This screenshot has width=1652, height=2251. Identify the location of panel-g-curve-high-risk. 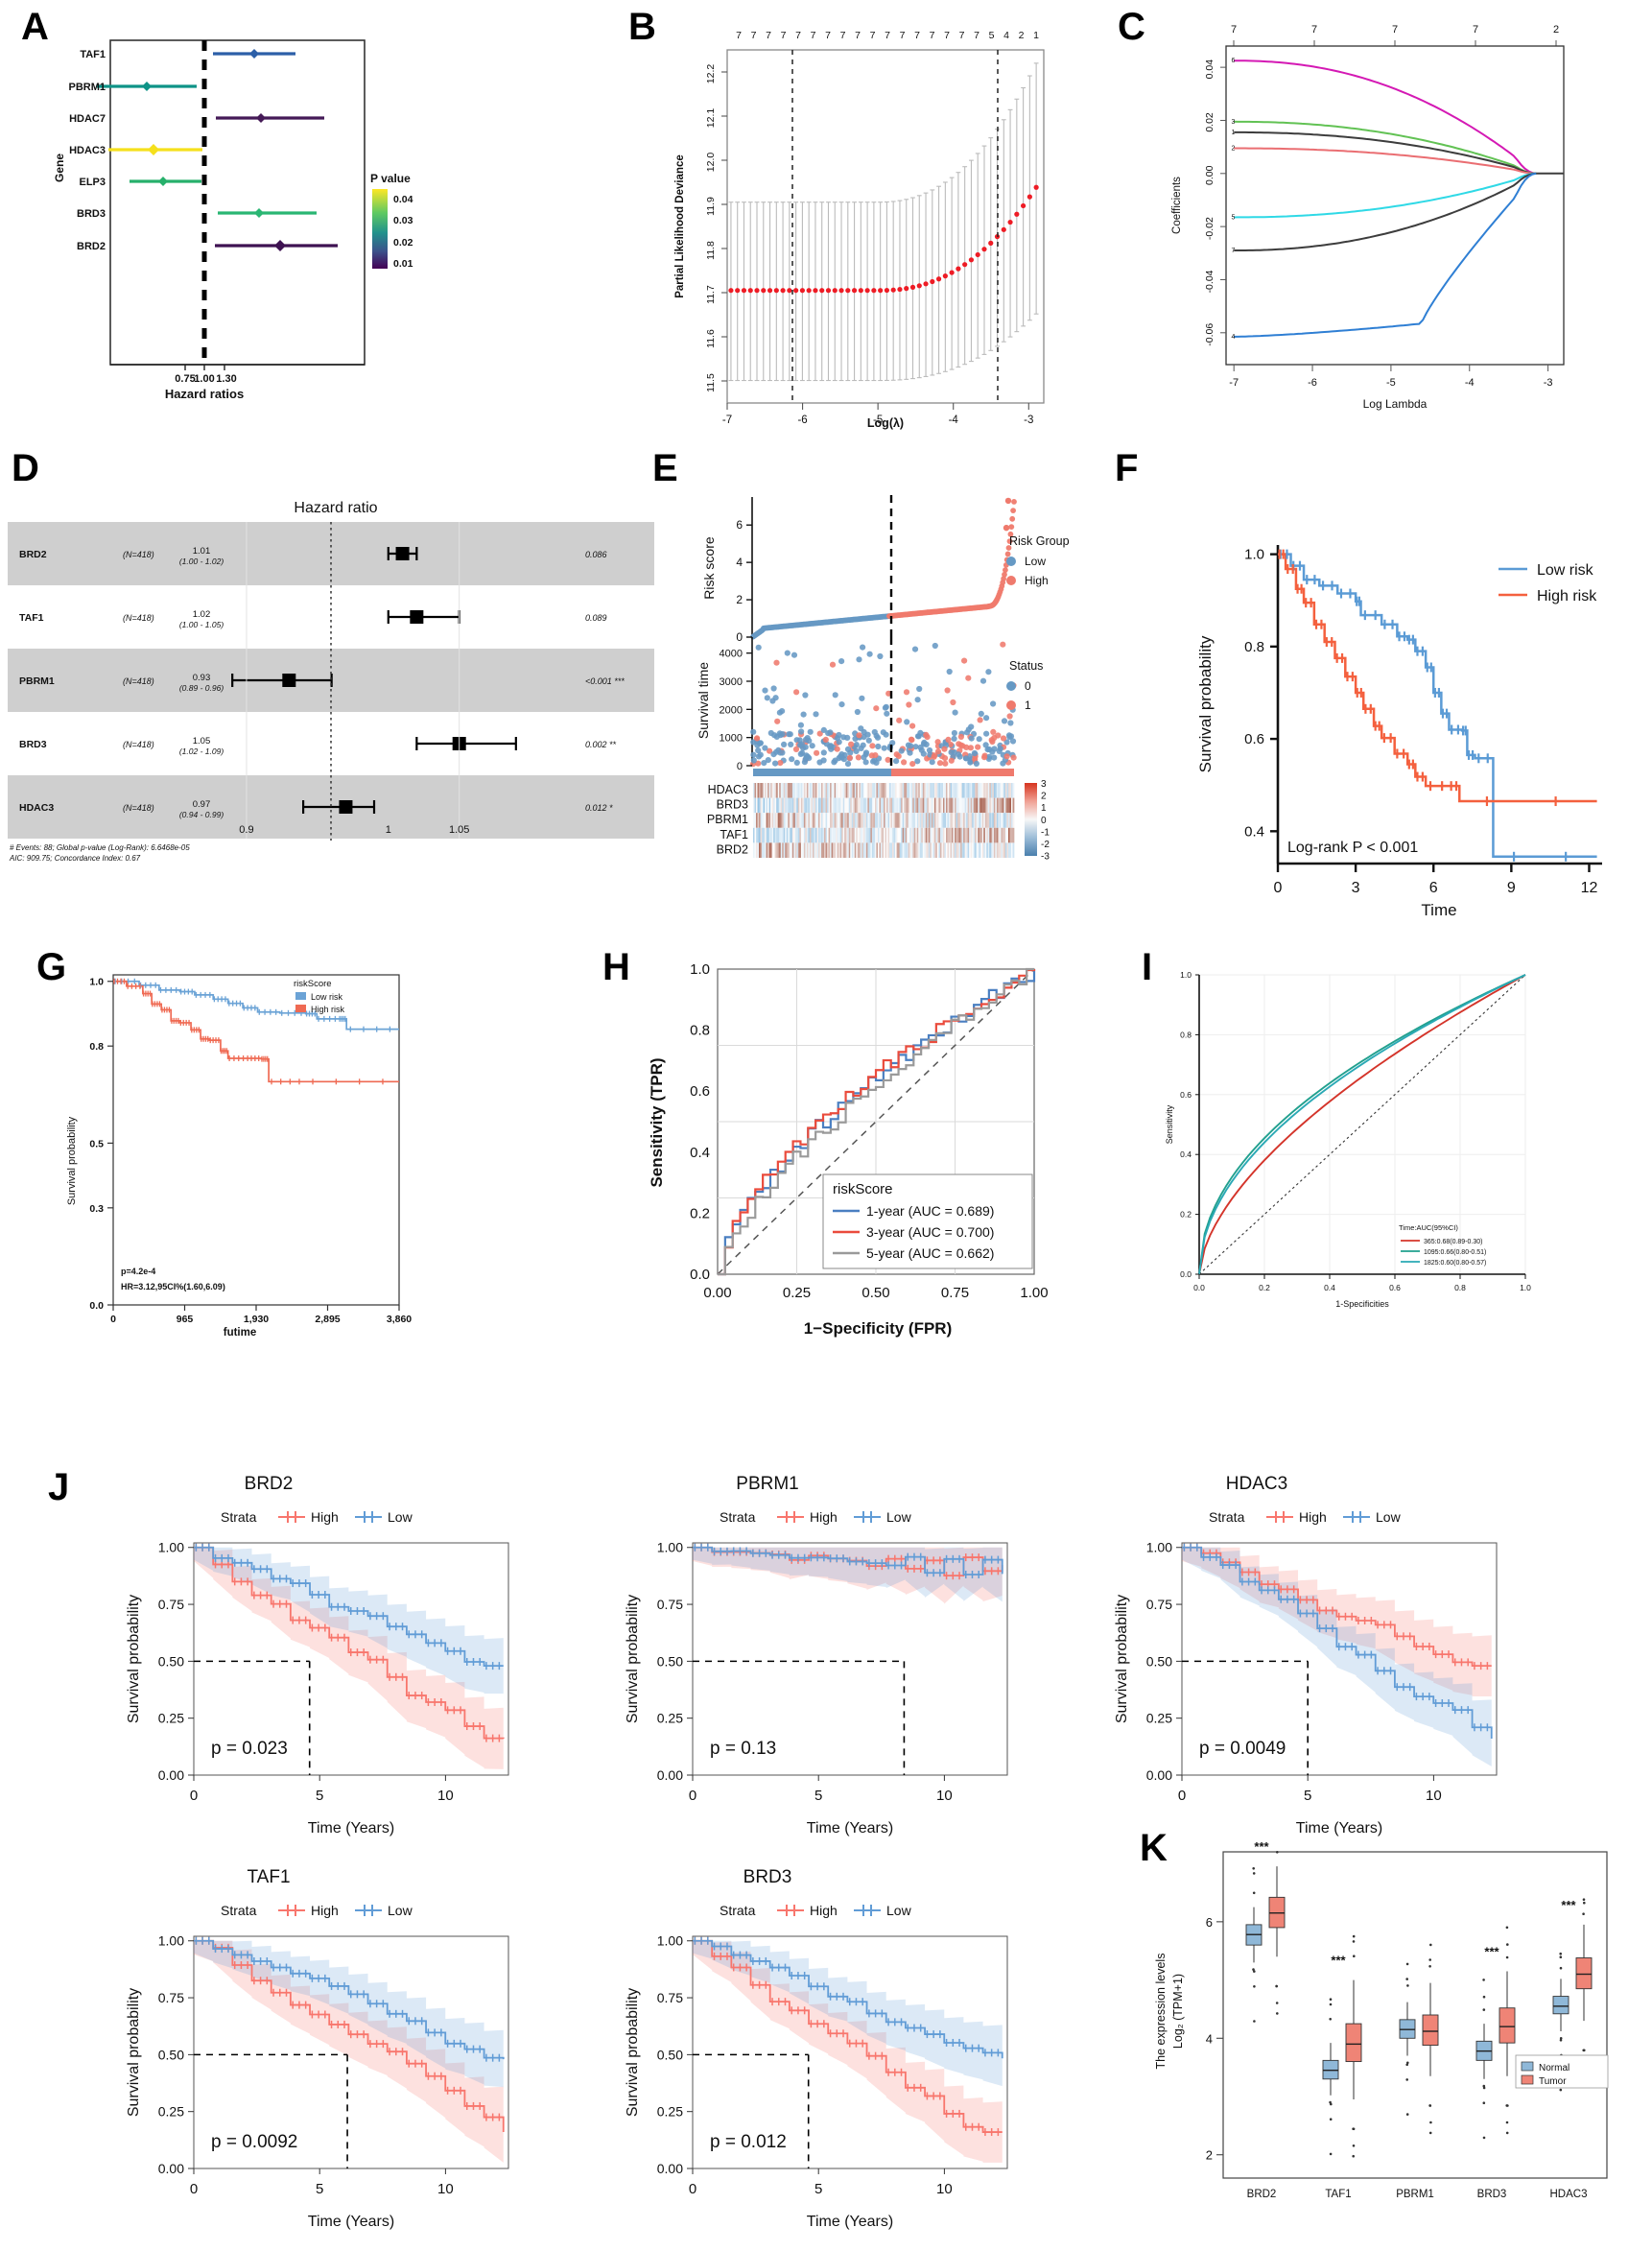
(256, 1031).